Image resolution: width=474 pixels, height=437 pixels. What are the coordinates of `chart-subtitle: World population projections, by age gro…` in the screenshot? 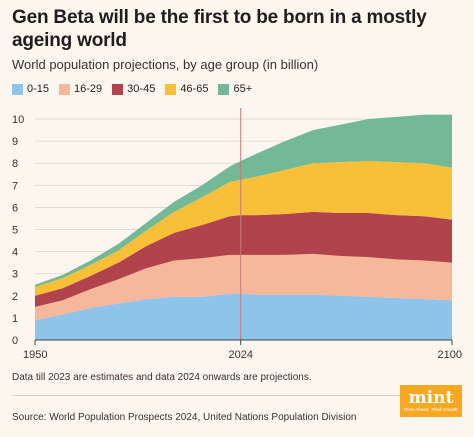 It's located at (165, 64).